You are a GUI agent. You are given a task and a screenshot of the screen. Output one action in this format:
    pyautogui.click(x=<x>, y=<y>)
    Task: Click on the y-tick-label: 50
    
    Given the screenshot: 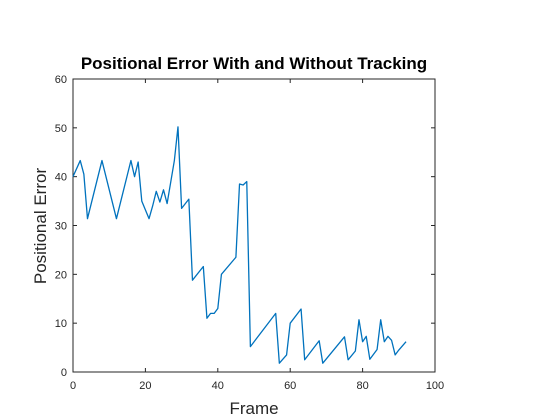 What is the action you would take?
    pyautogui.click(x=61, y=129)
    